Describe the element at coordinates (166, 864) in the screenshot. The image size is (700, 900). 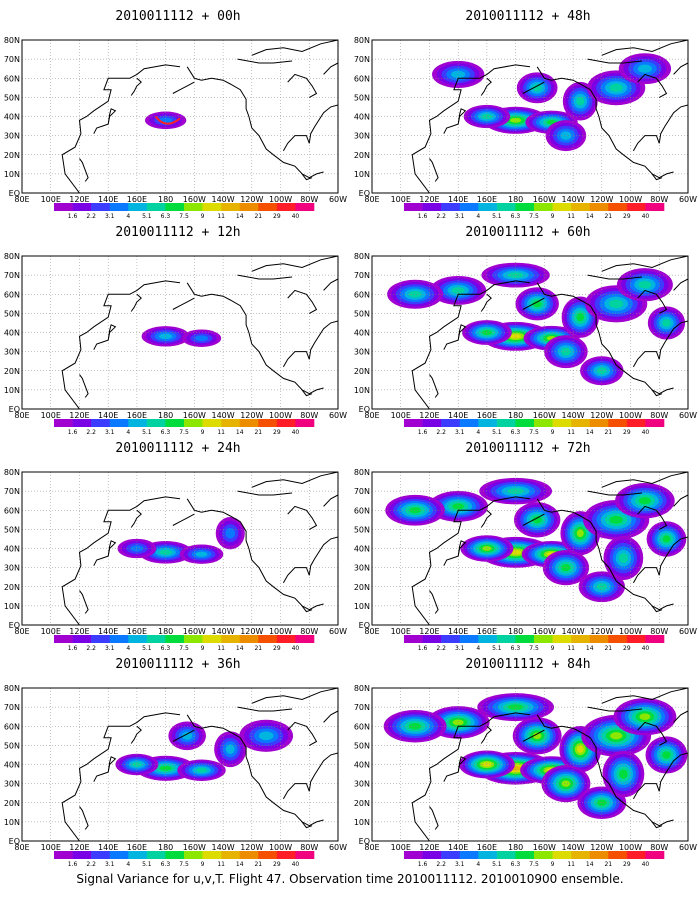
I see `colorbar-label: 6.3` at that location.